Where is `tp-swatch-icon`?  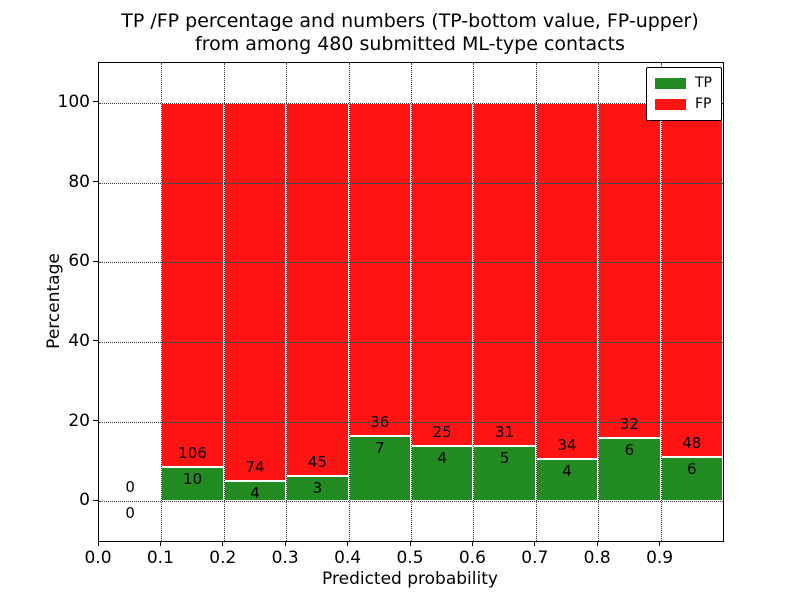
tp-swatch-icon is located at coordinates (670, 83).